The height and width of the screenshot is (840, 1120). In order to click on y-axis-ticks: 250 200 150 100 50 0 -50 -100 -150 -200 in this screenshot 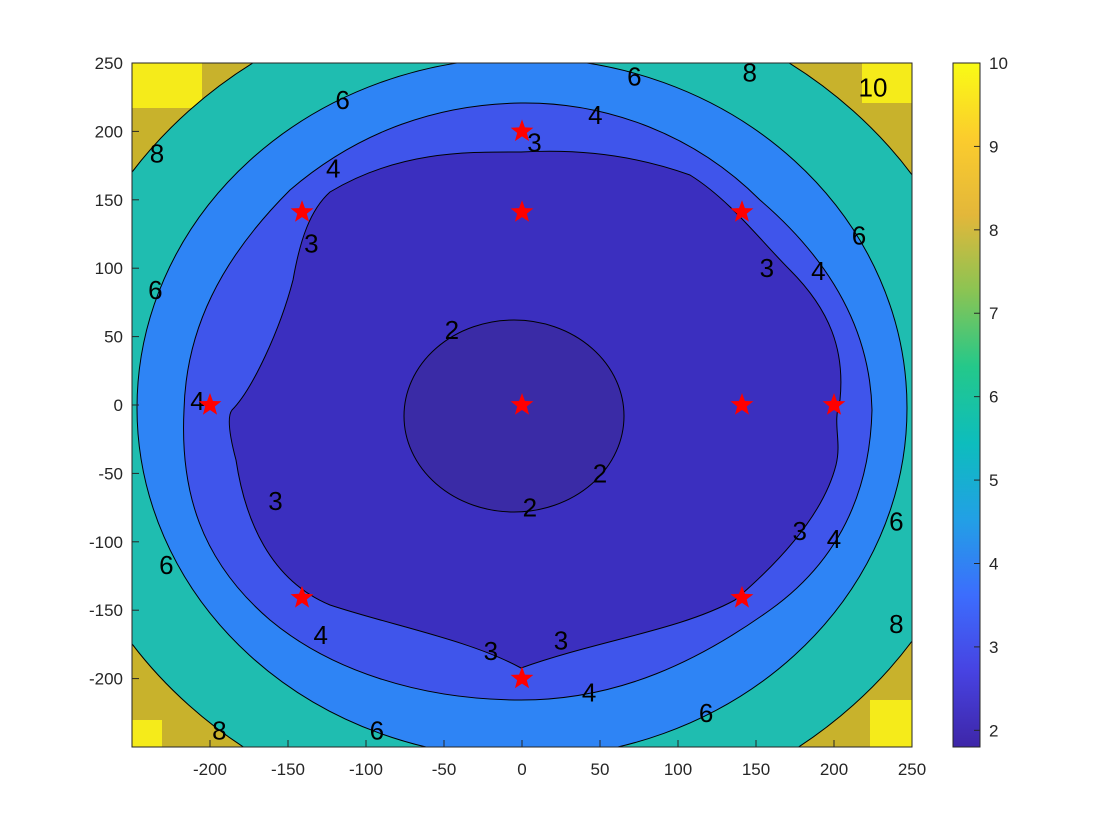, I will do `click(114, 371)`.